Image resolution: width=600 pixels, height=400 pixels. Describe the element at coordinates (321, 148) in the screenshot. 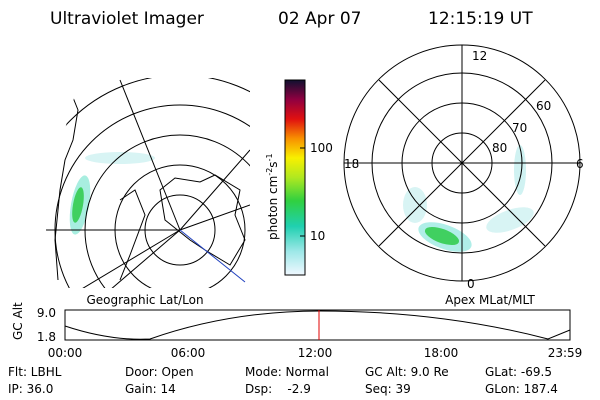

I see `colorbar-tick: 100` at that location.